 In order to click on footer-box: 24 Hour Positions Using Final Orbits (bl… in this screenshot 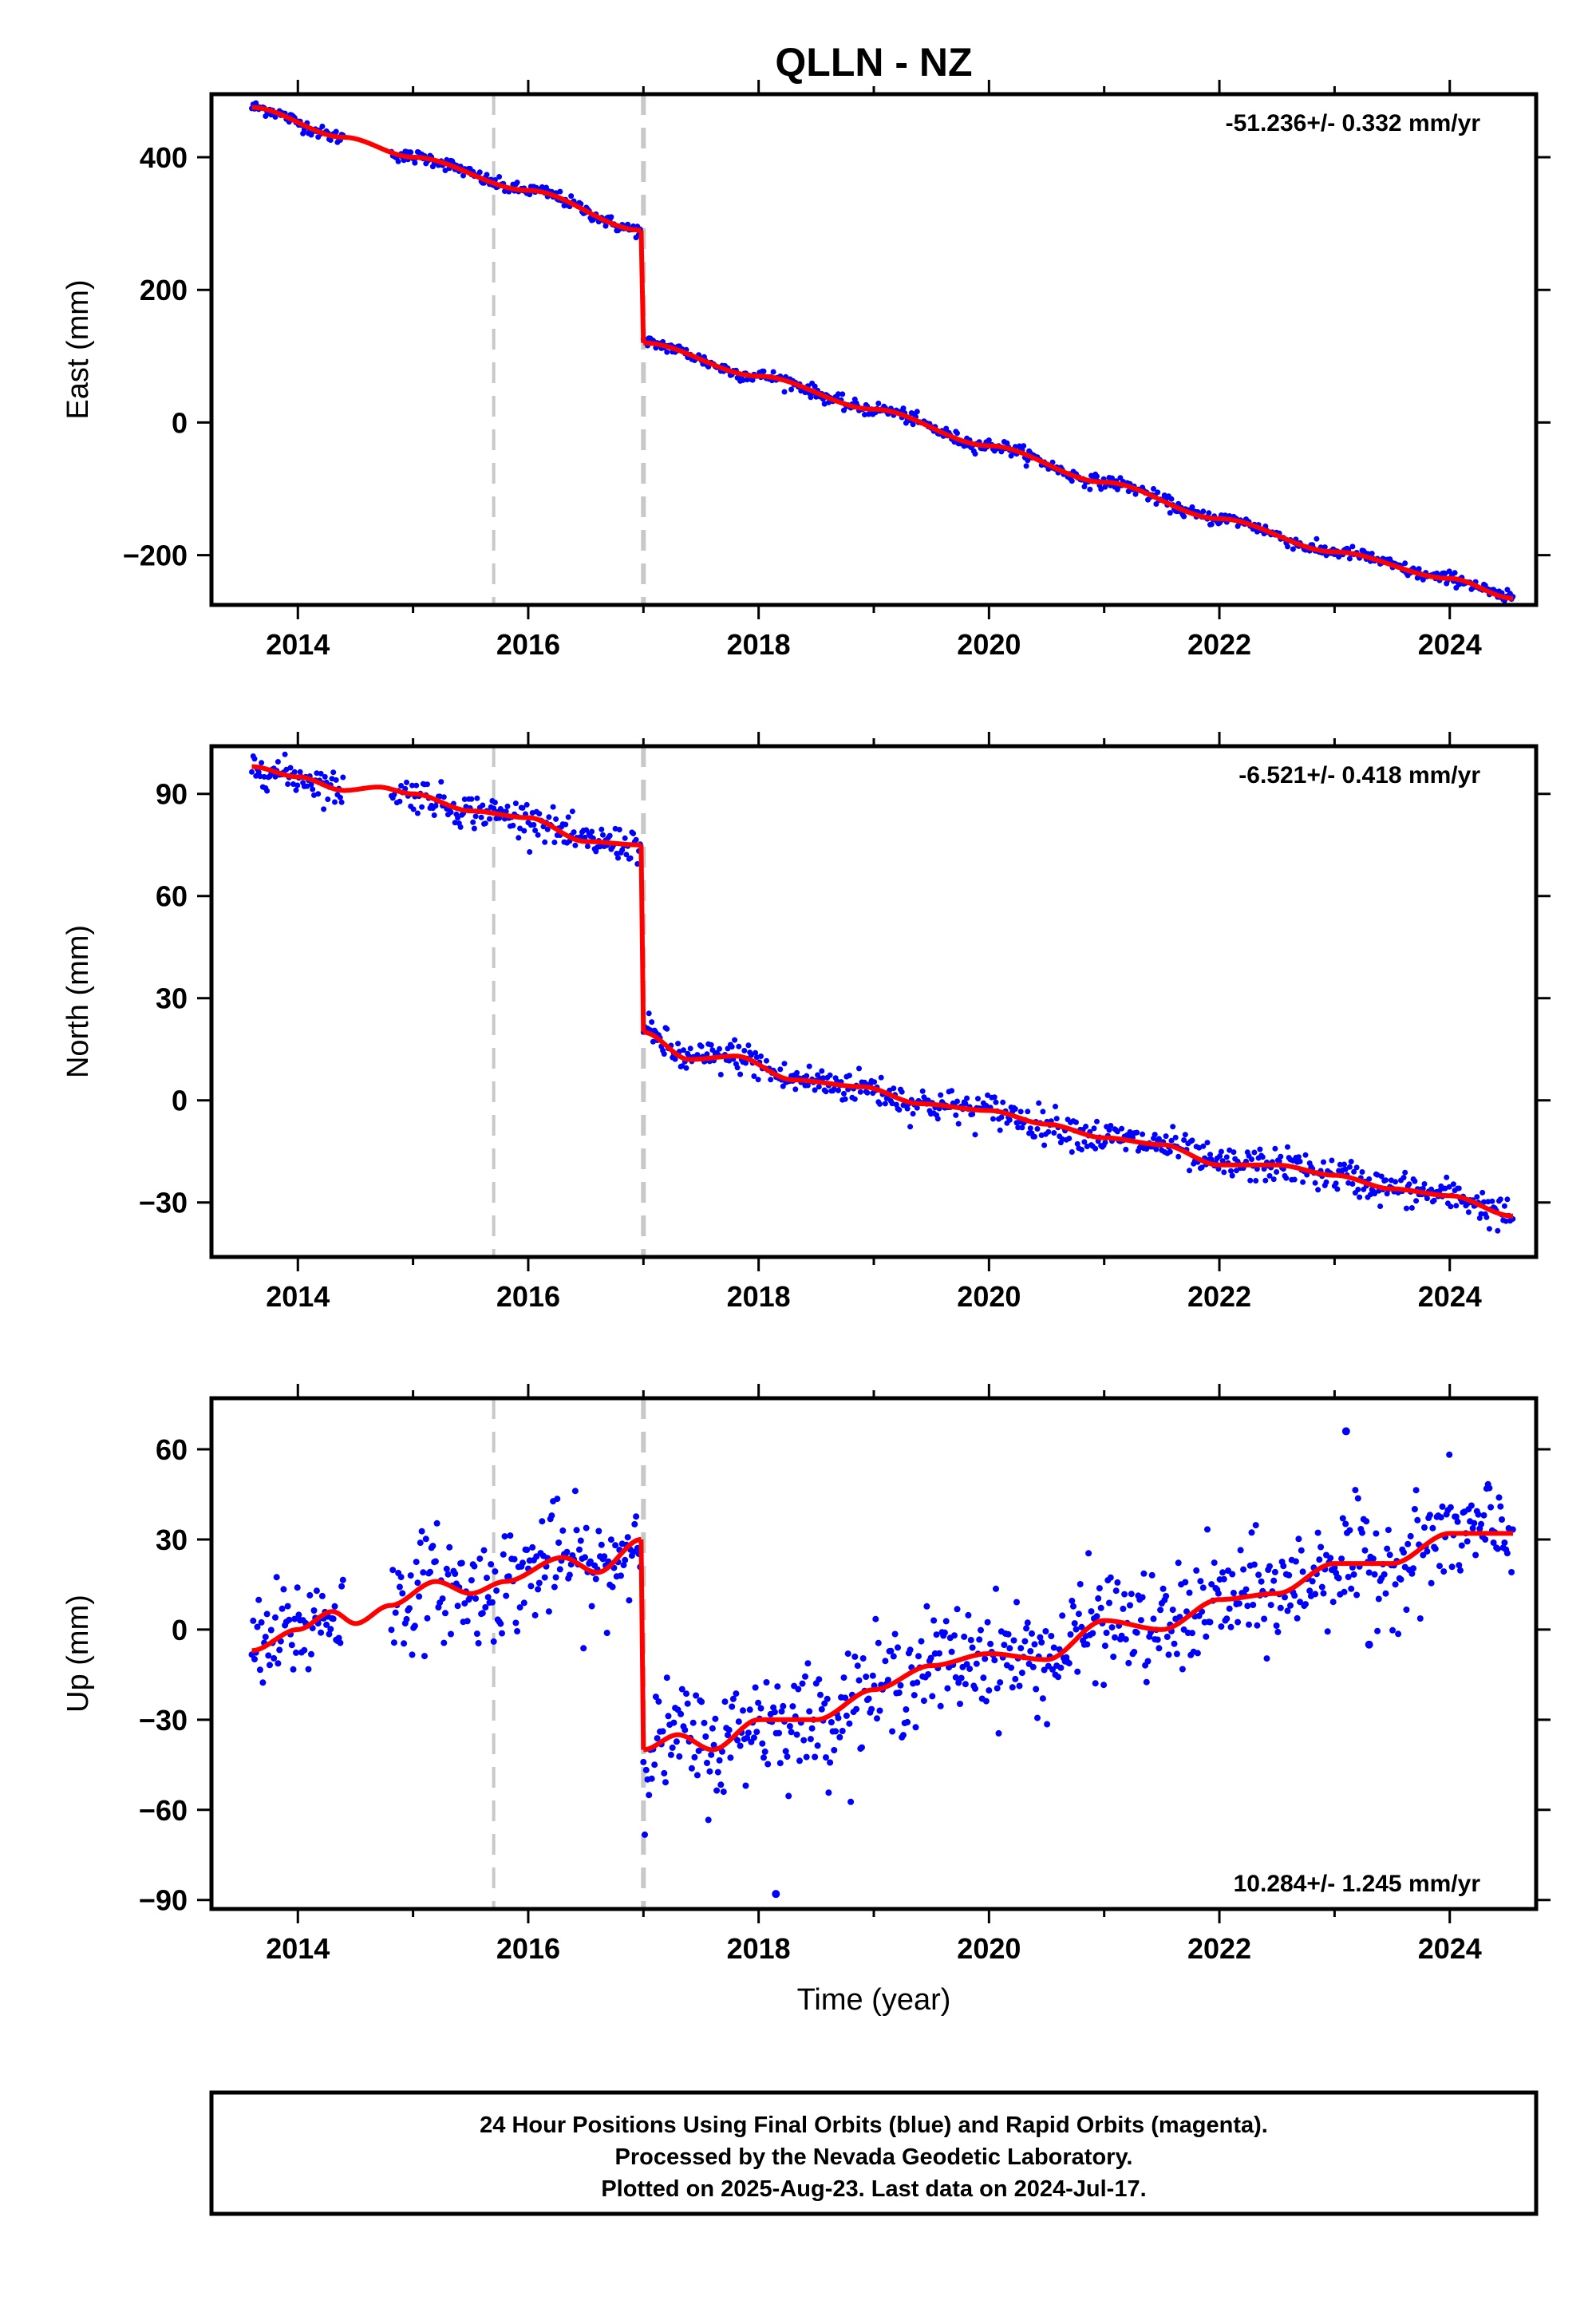, I will do `click(874, 2153)`.